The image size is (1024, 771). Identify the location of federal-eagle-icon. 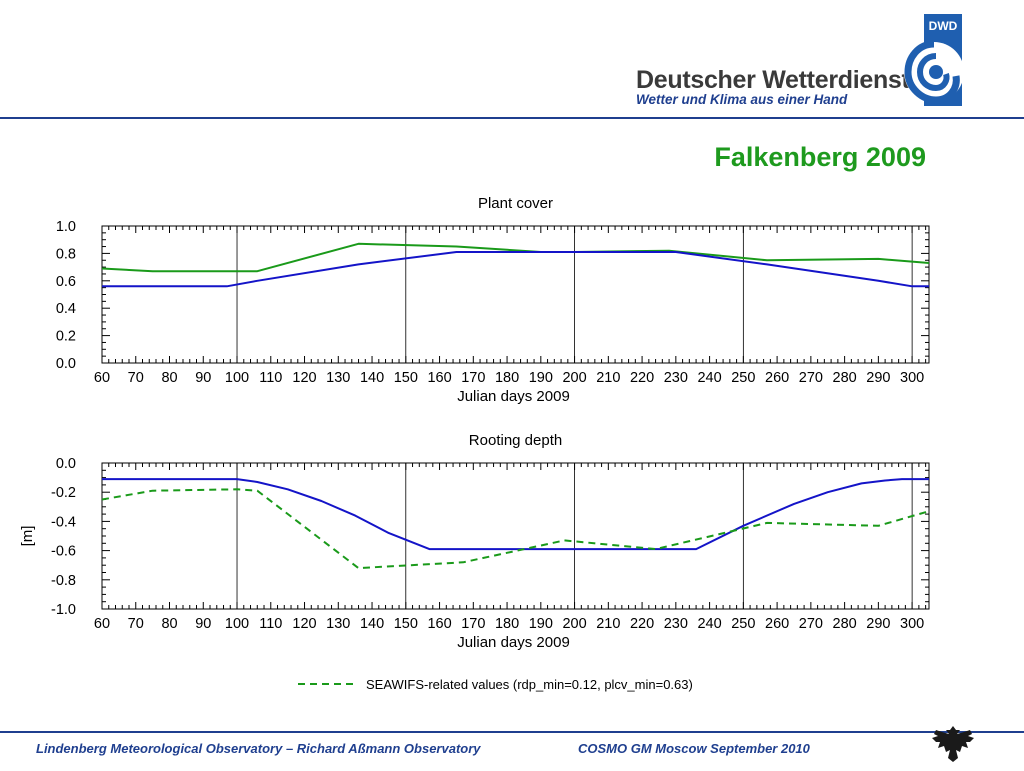
(953, 744).